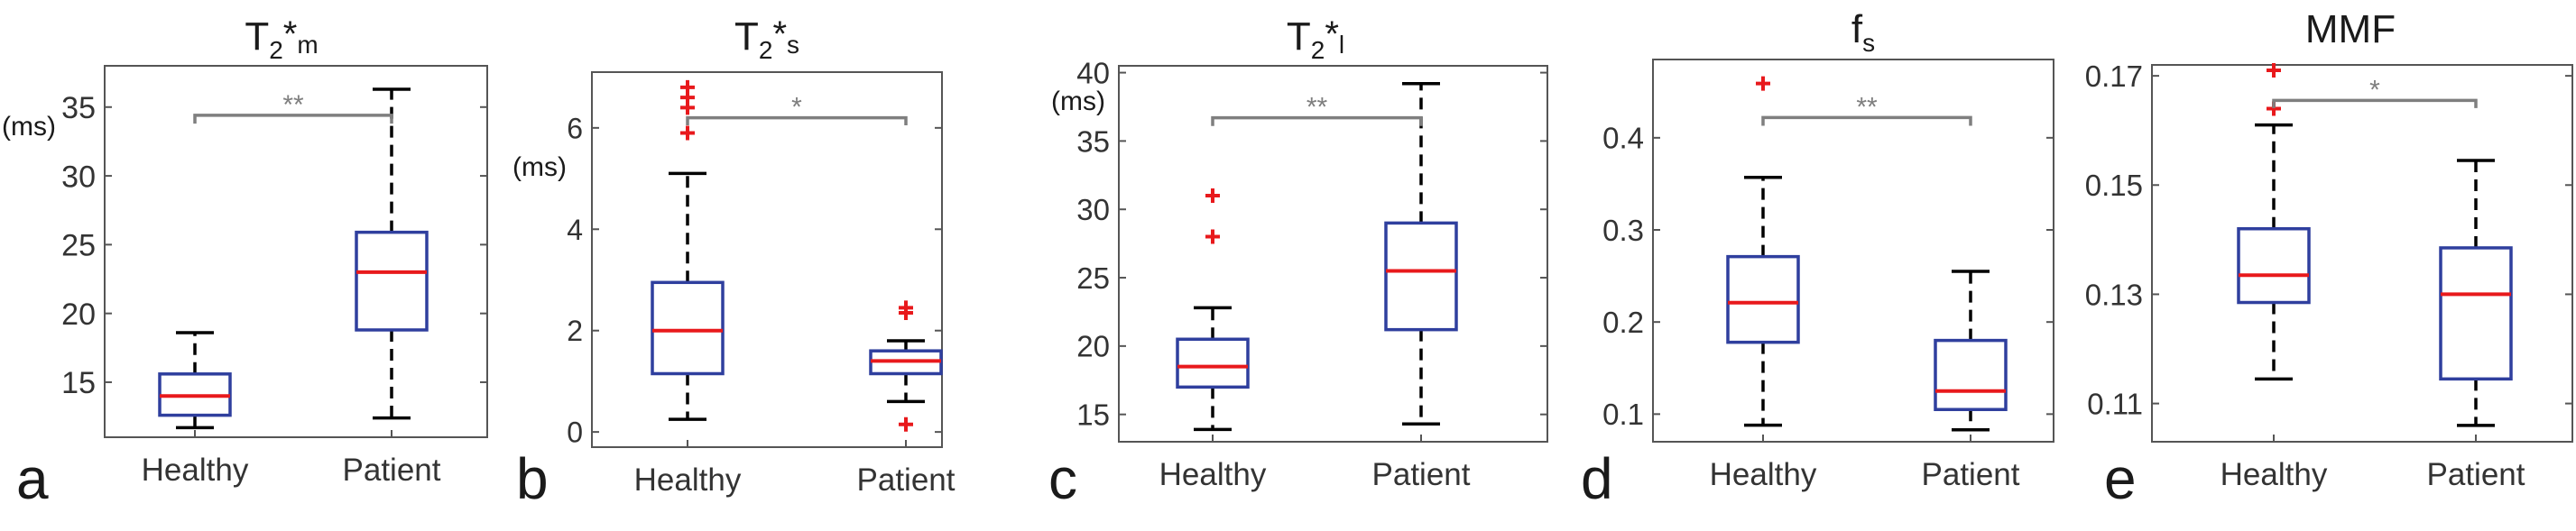 This screenshot has height=531, width=2576. What do you see at coordinates (2114, 294) in the screenshot?
I see `y-tick-label: 0.13` at bounding box center [2114, 294].